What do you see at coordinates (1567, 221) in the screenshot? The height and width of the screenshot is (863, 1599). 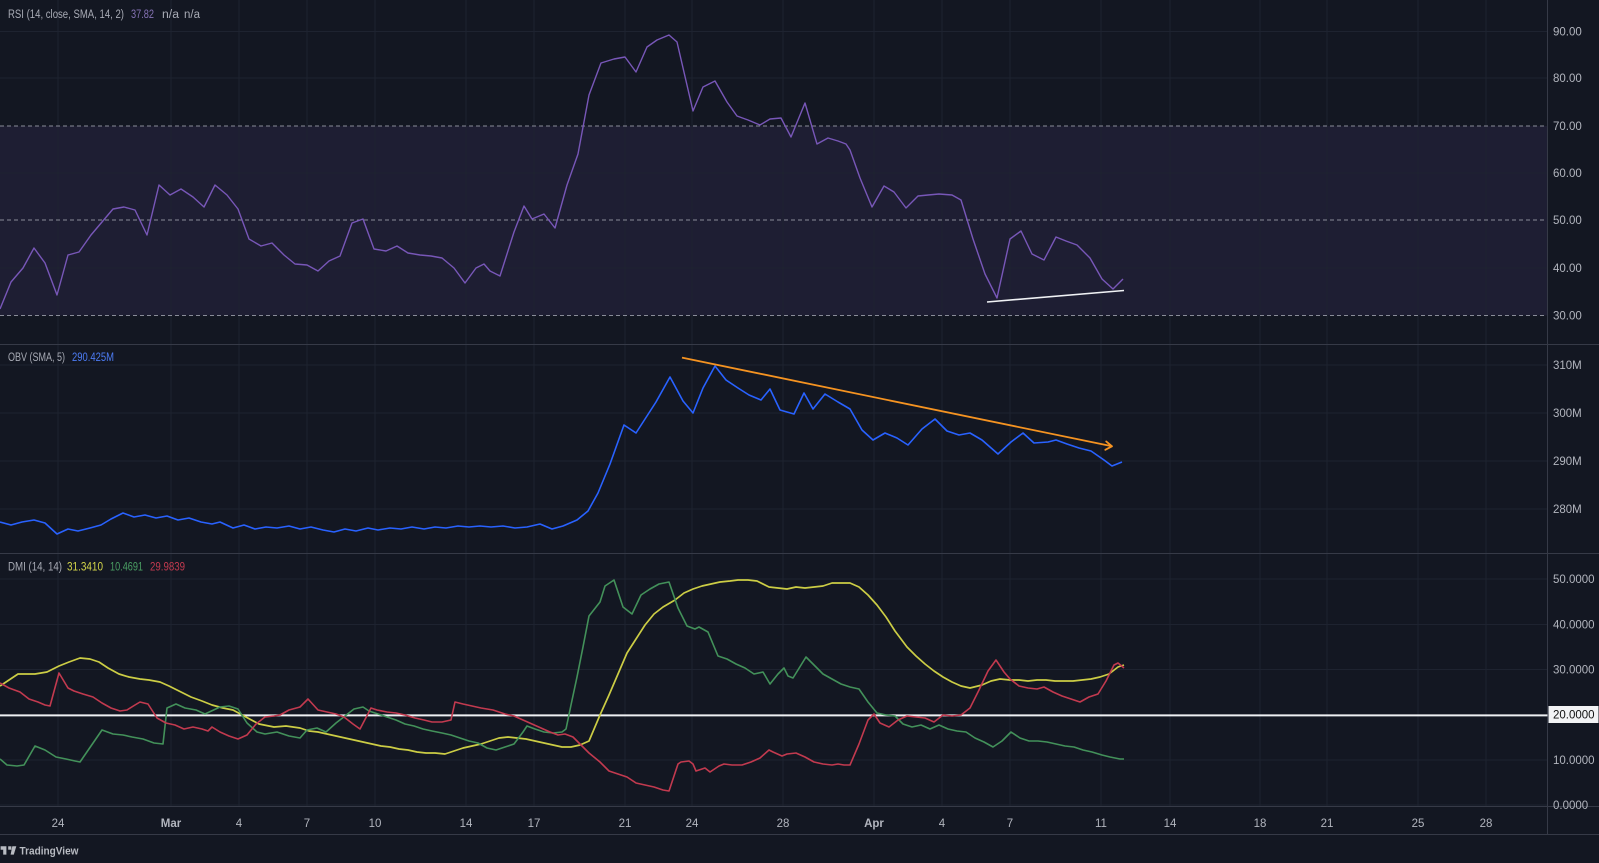 I see `svg-text: 50.00` at bounding box center [1567, 221].